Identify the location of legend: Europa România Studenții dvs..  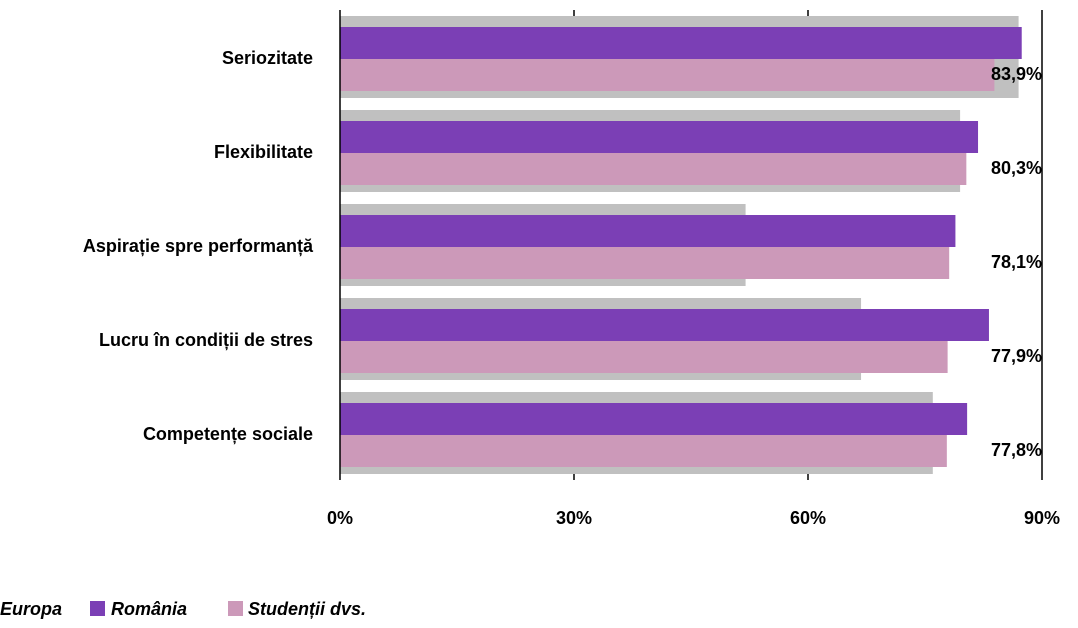
(183, 609).